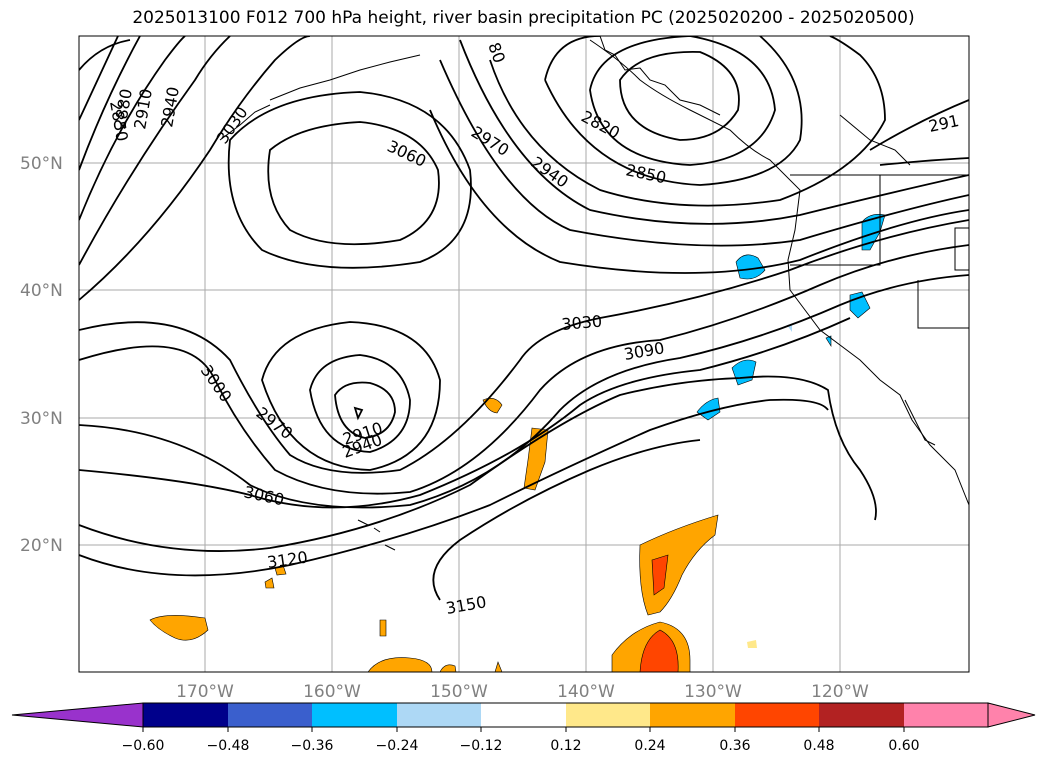 The image size is (1047, 765). I want to click on lon-label-150w: 150°W, so click(459, 692).